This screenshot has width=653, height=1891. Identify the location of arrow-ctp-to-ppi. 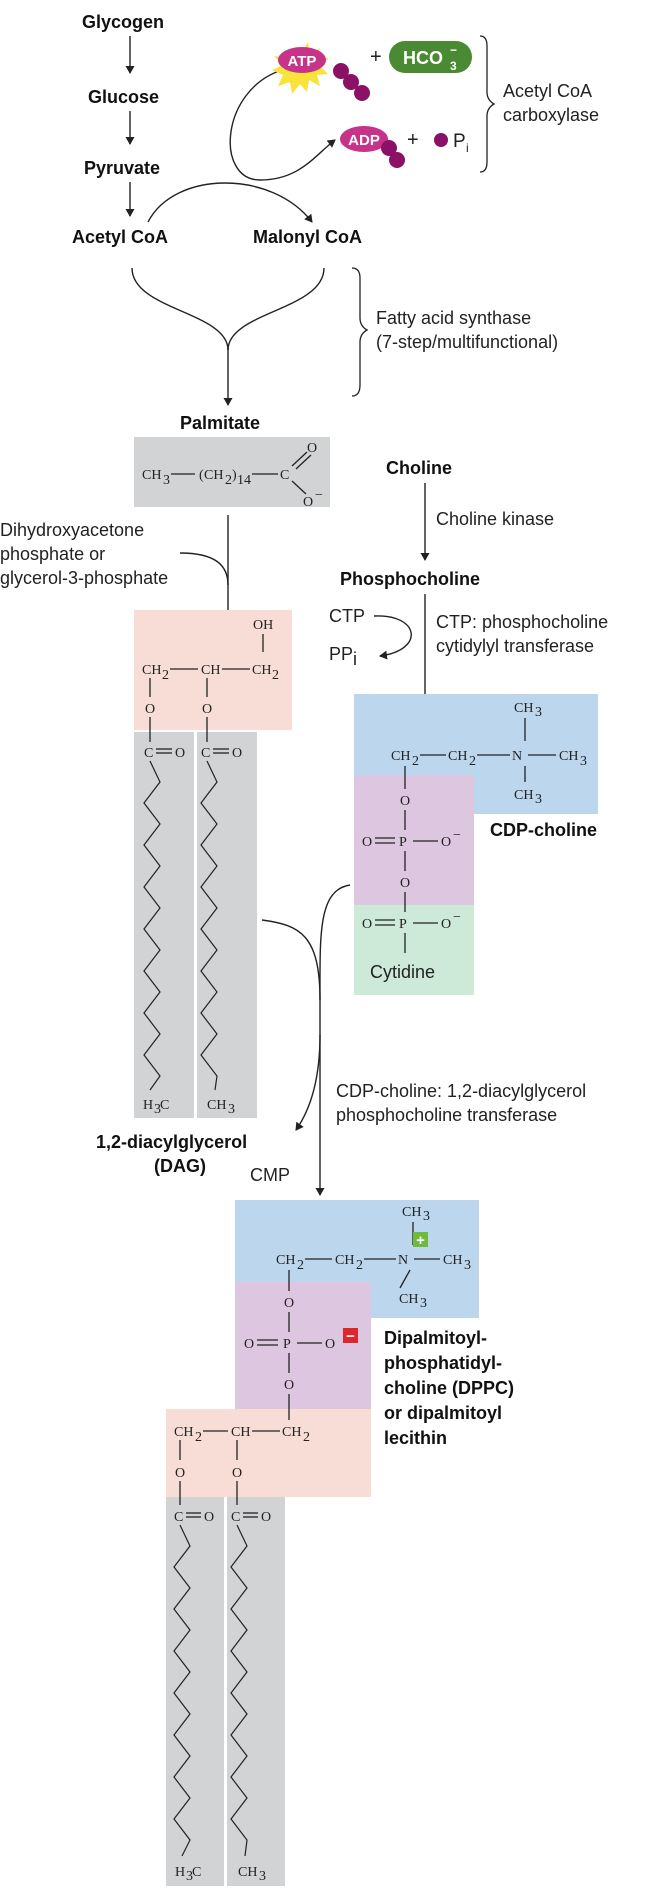
(392, 637).